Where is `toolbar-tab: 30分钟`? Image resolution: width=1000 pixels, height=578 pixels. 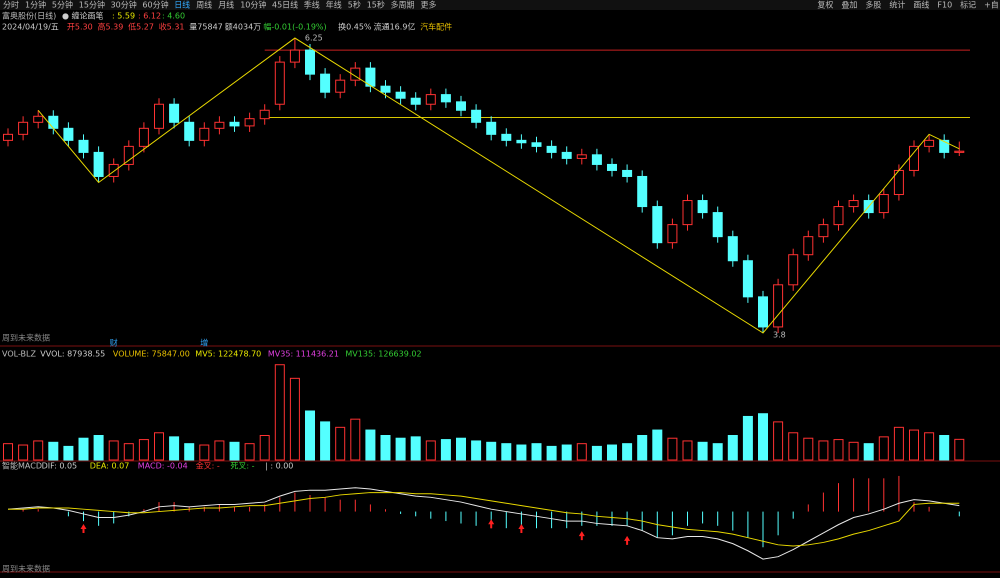
toolbar-tab: 30分钟 is located at coordinates (124, 5).